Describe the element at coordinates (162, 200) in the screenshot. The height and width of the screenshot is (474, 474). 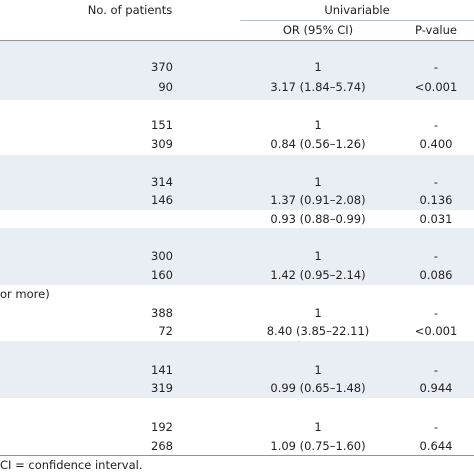
I see `patients-cell: 146` at that location.